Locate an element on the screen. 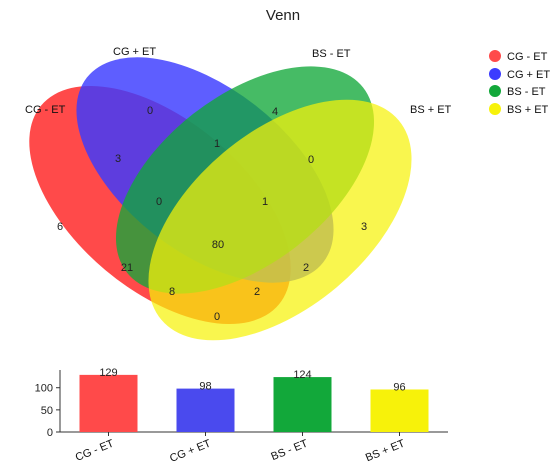 This screenshot has height=468, width=550. legend-swatch-bs-minus-et is located at coordinates (495, 91).